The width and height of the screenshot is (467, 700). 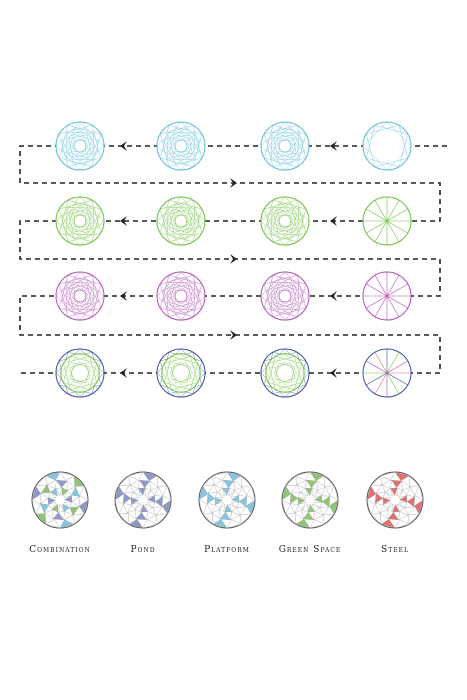 I want to click on grid-circle-r1-c1, so click(x=80, y=146).